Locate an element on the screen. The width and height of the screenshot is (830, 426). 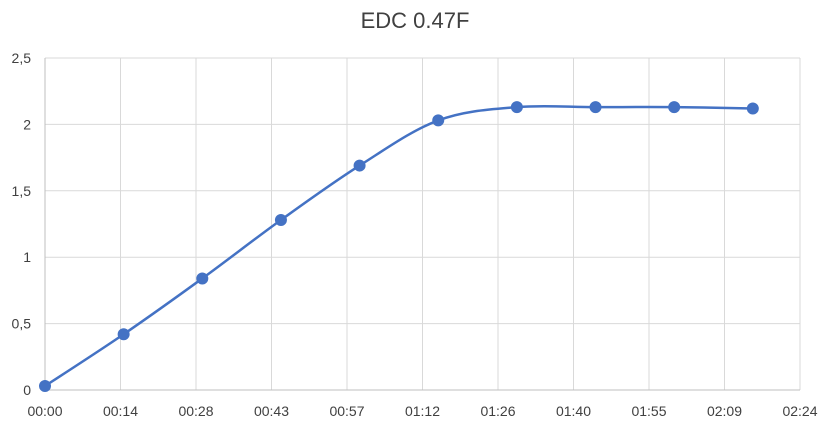
y-tick-label: 2,5 is located at coordinates (22, 58).